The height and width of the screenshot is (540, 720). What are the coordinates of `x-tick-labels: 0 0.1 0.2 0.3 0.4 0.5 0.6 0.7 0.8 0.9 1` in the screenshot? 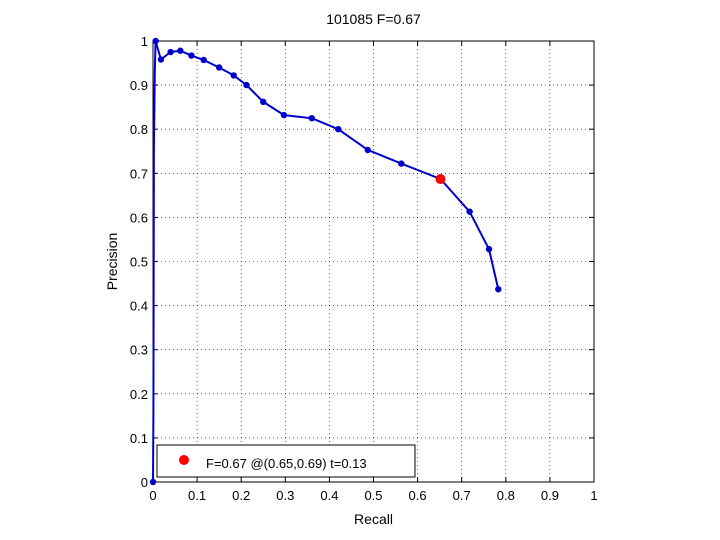 It's located at (373, 495).